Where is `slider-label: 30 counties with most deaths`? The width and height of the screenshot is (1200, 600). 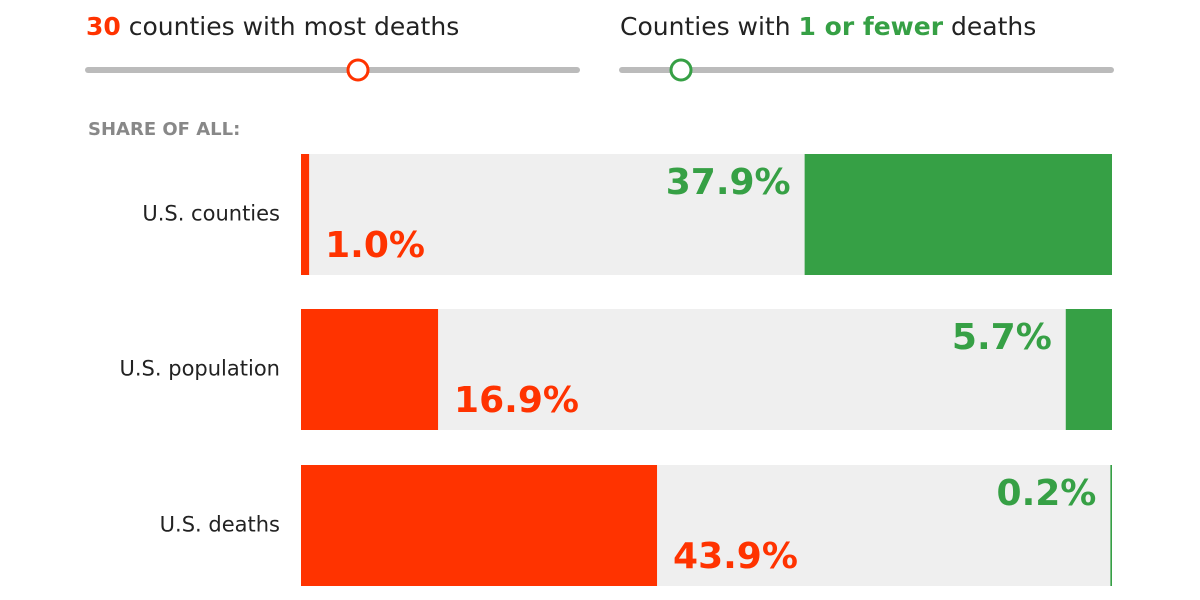 slider-label: 30 counties with most deaths is located at coordinates (272, 26).